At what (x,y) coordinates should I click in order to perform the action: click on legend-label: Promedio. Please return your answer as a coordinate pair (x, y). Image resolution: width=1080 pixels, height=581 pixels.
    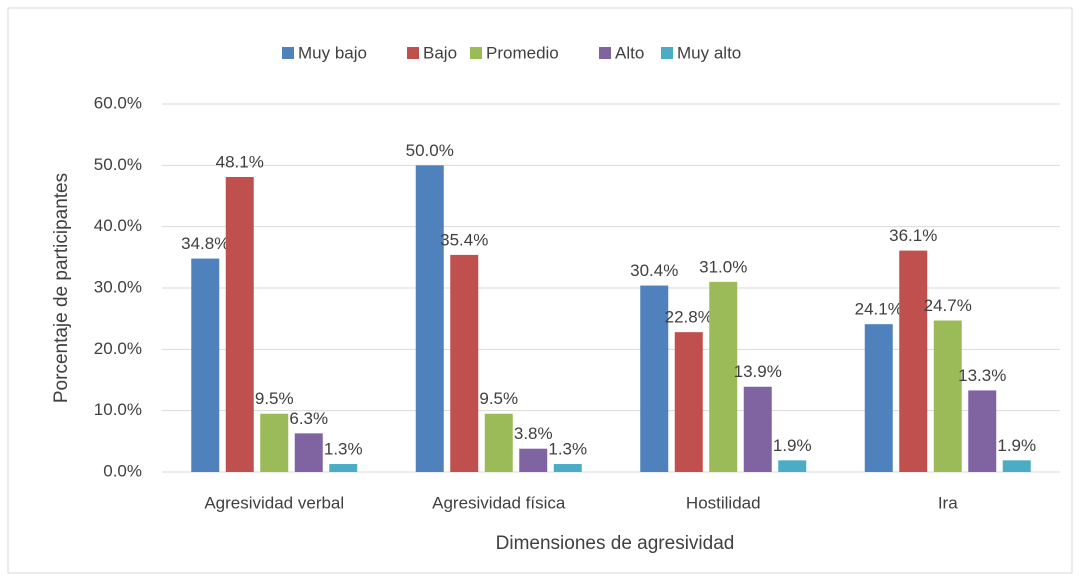
    Looking at the image, I should click on (522, 52).